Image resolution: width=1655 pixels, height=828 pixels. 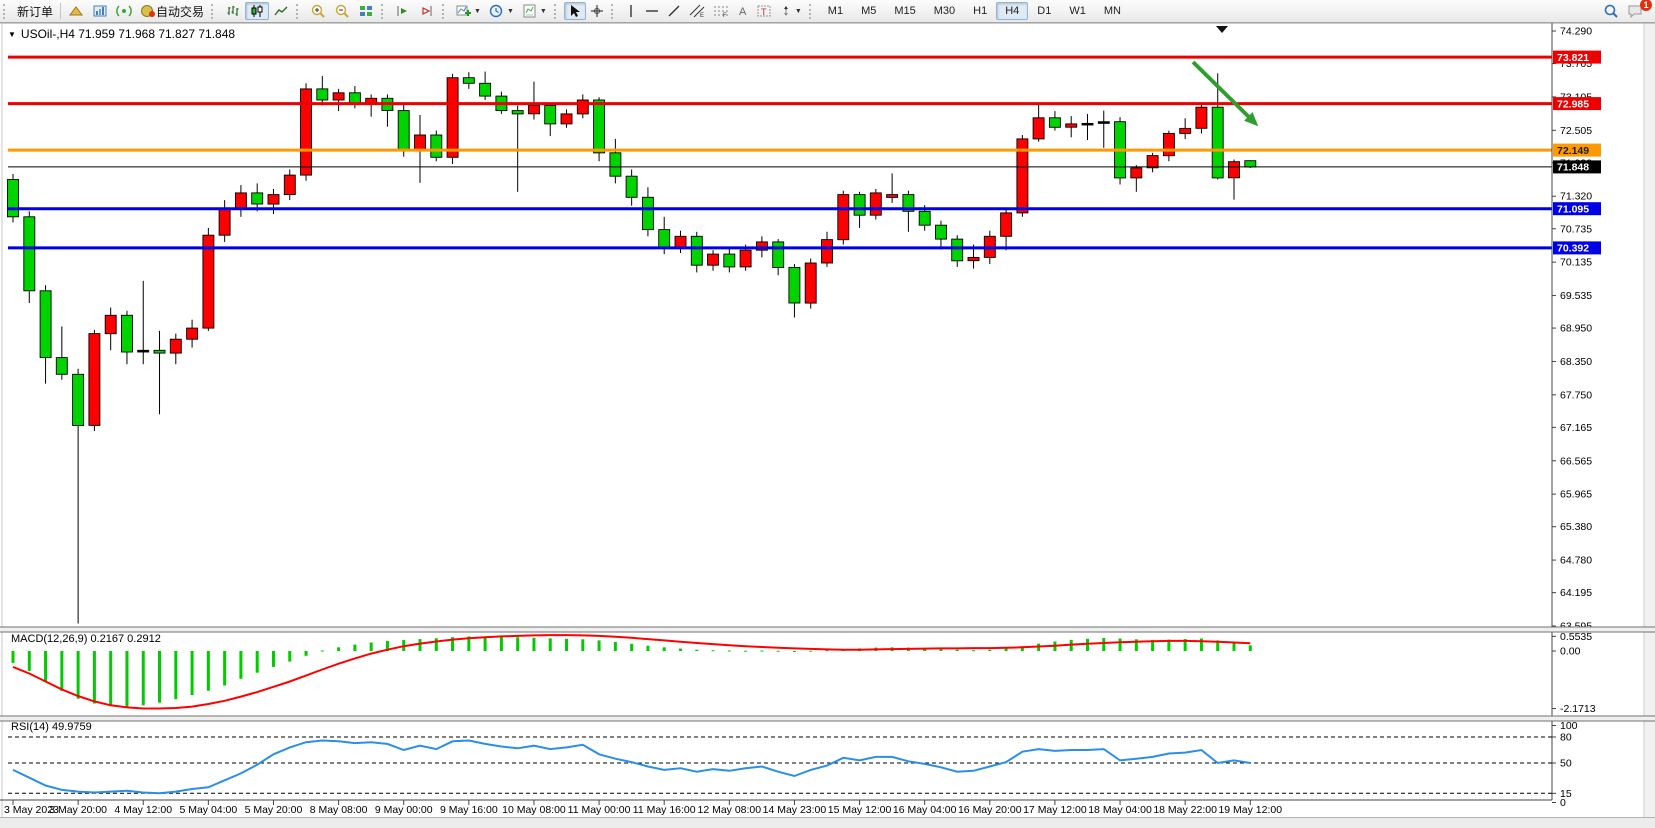 I want to click on text-tool-button: A, so click(x=743, y=11).